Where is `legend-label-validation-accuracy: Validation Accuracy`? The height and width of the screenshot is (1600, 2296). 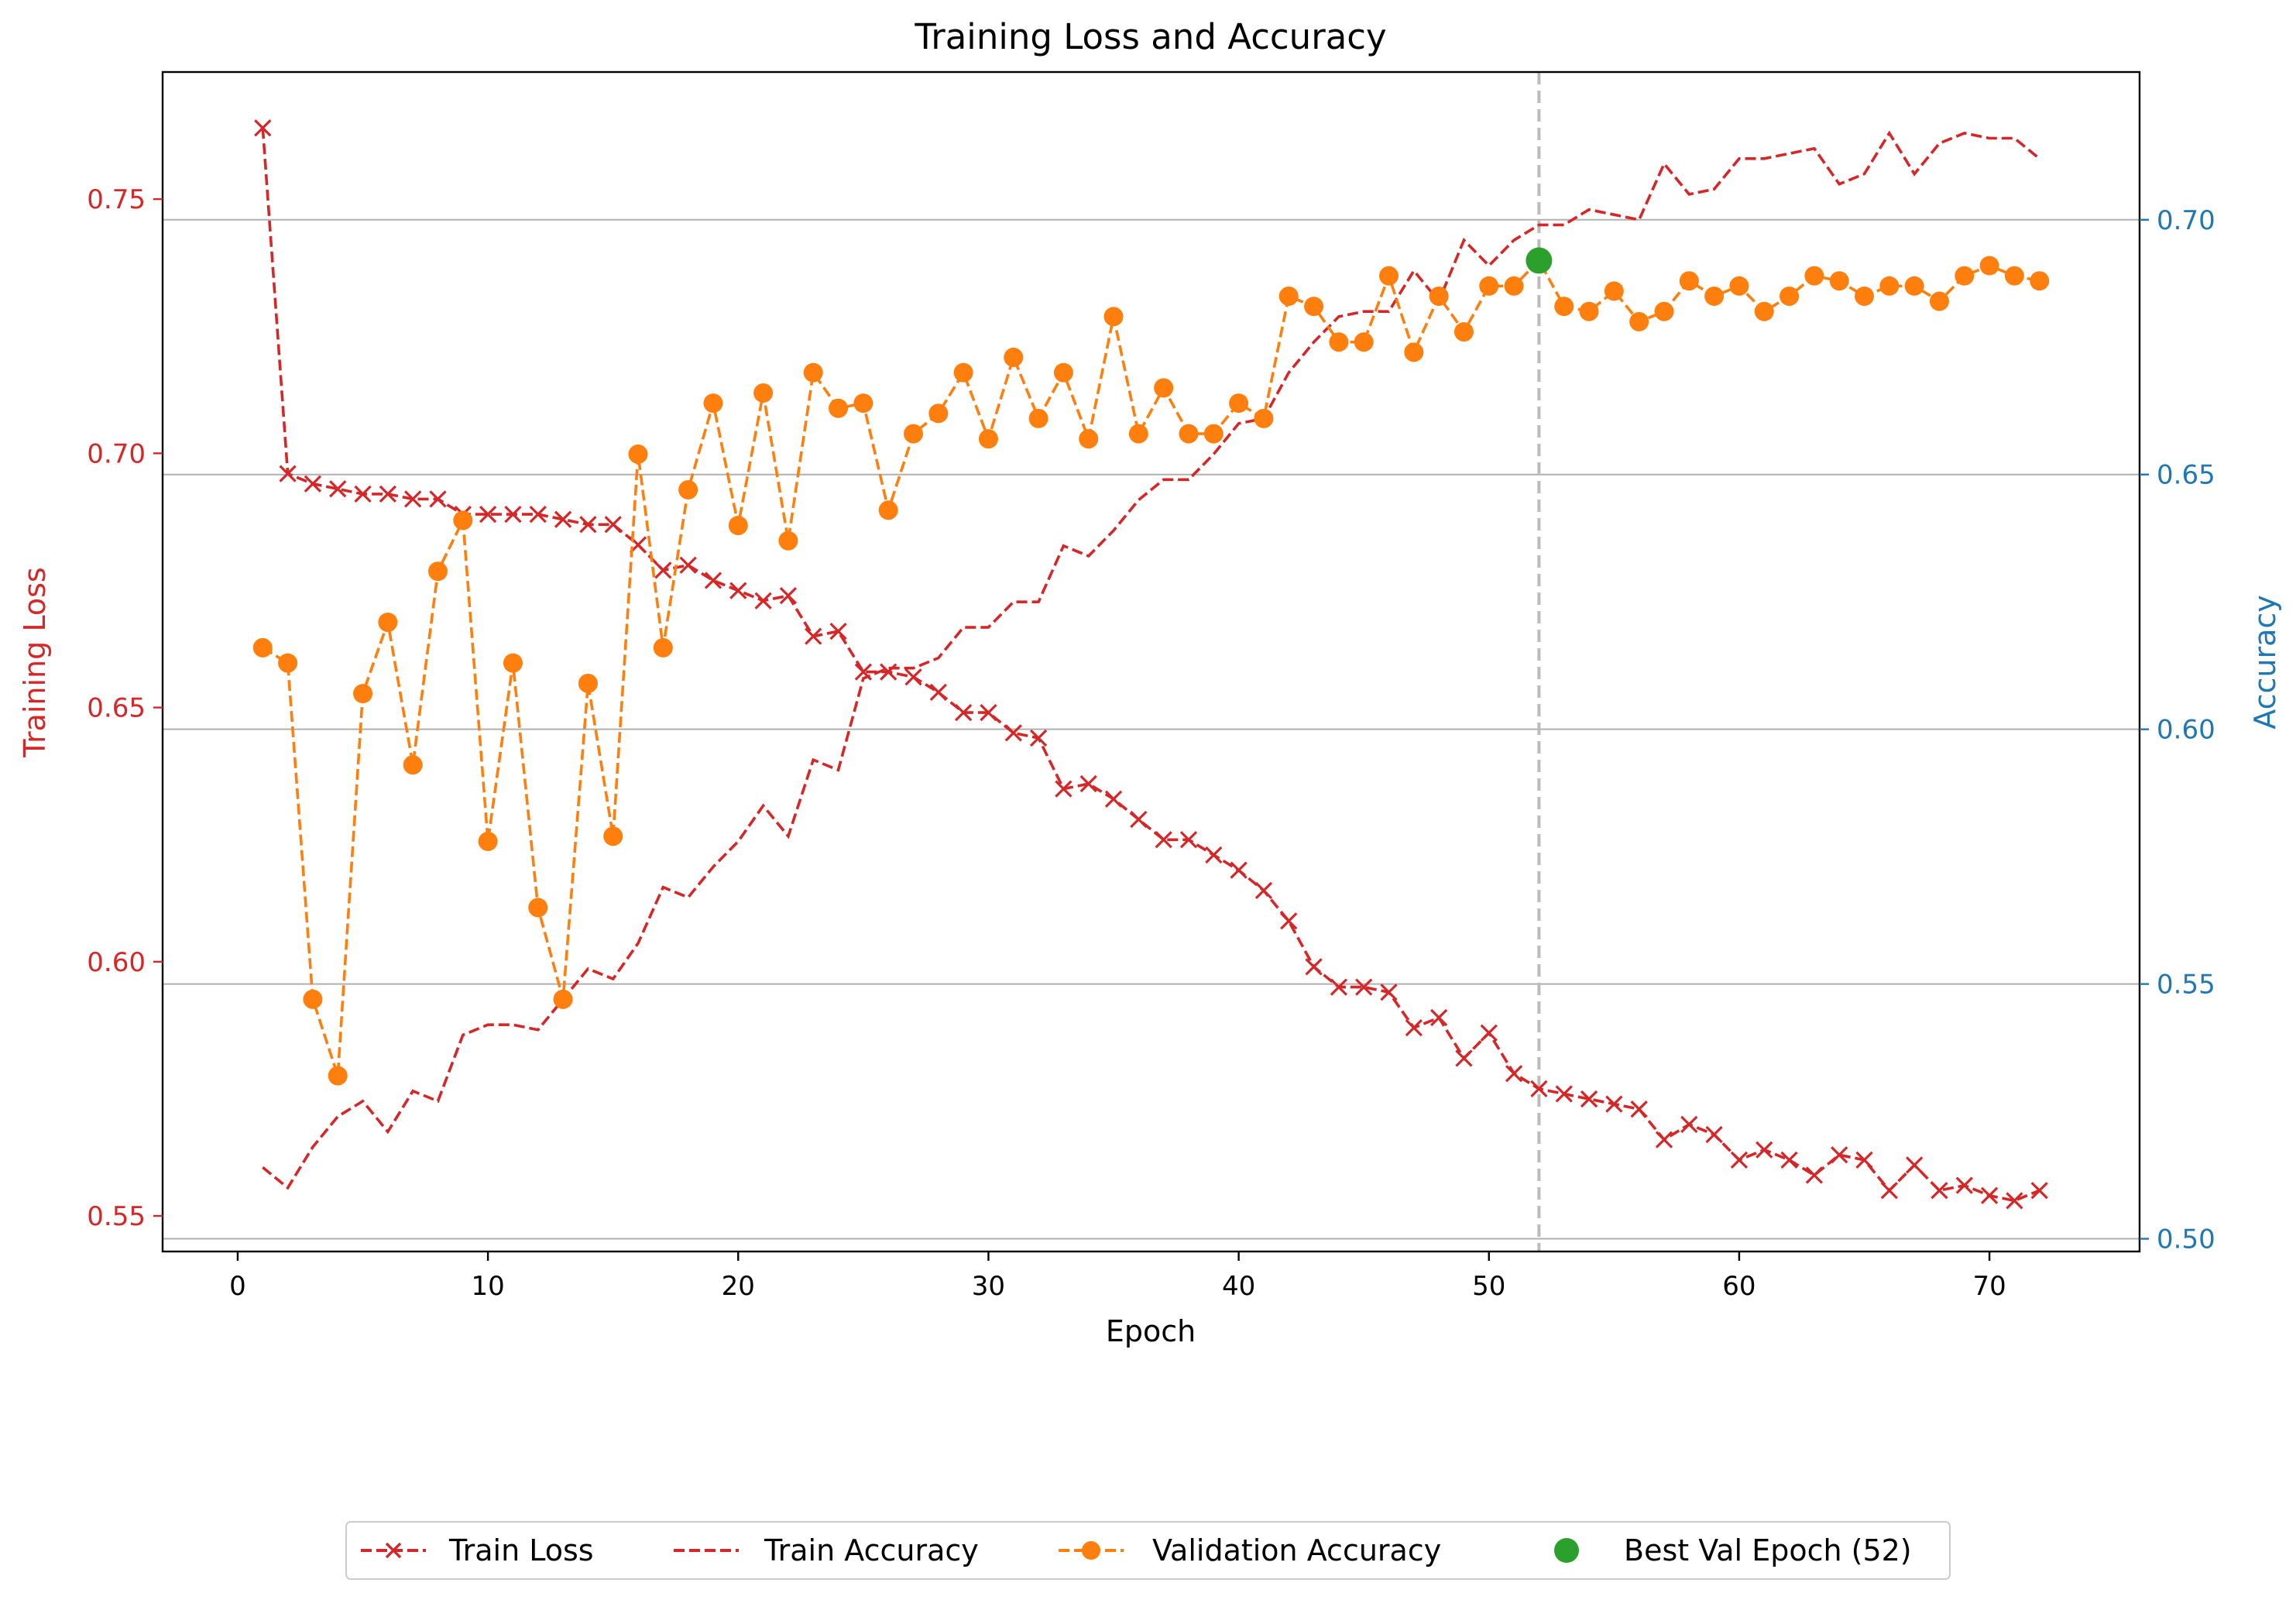
legend-label-validation-accuracy: Validation Accuracy is located at coordinates (1296, 1550).